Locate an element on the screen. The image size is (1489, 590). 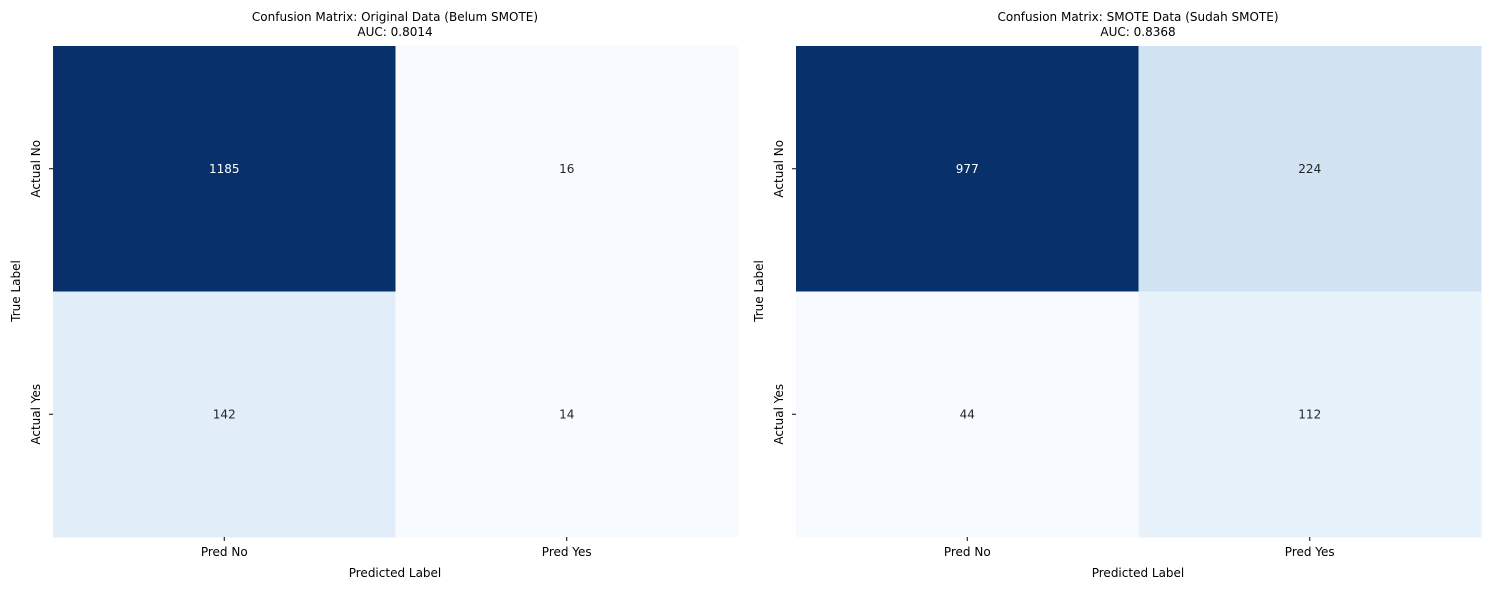
heatmap-cell-label-r1-c1: 112 is located at coordinates (1309, 414).